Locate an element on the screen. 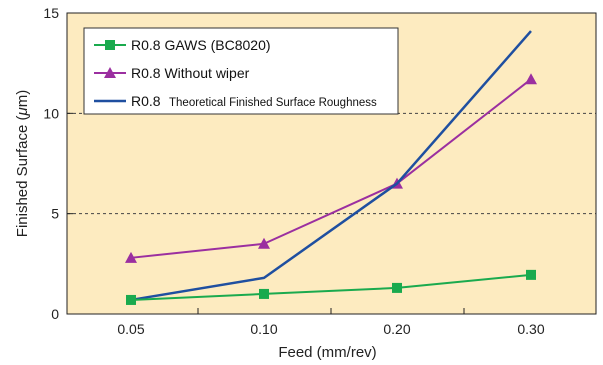  x-axis-title: Feed (mm/rev) is located at coordinates (327, 352).